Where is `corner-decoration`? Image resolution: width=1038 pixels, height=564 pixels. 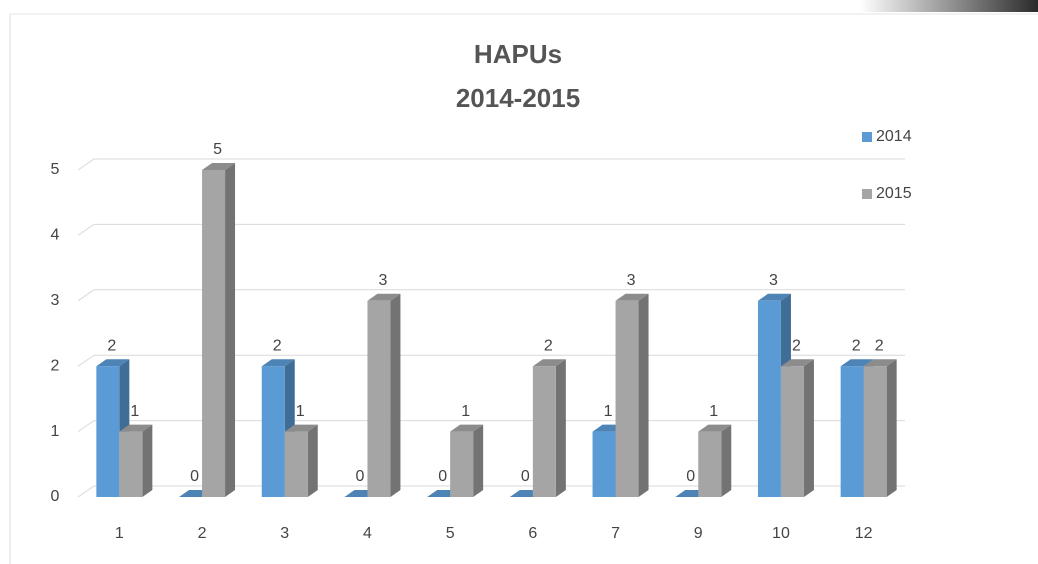
corner-decoration is located at coordinates (949, 6).